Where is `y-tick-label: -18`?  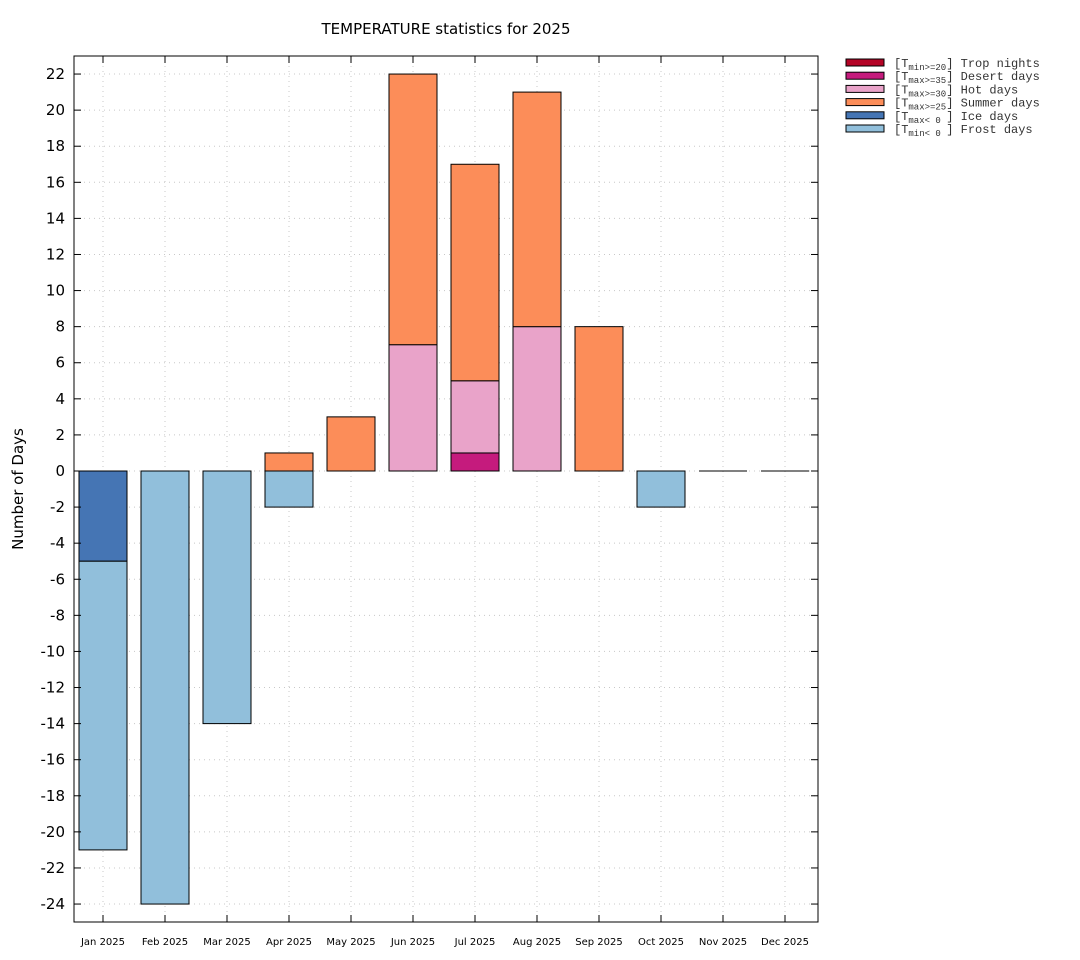
y-tick-label: -18 is located at coordinates (53, 796).